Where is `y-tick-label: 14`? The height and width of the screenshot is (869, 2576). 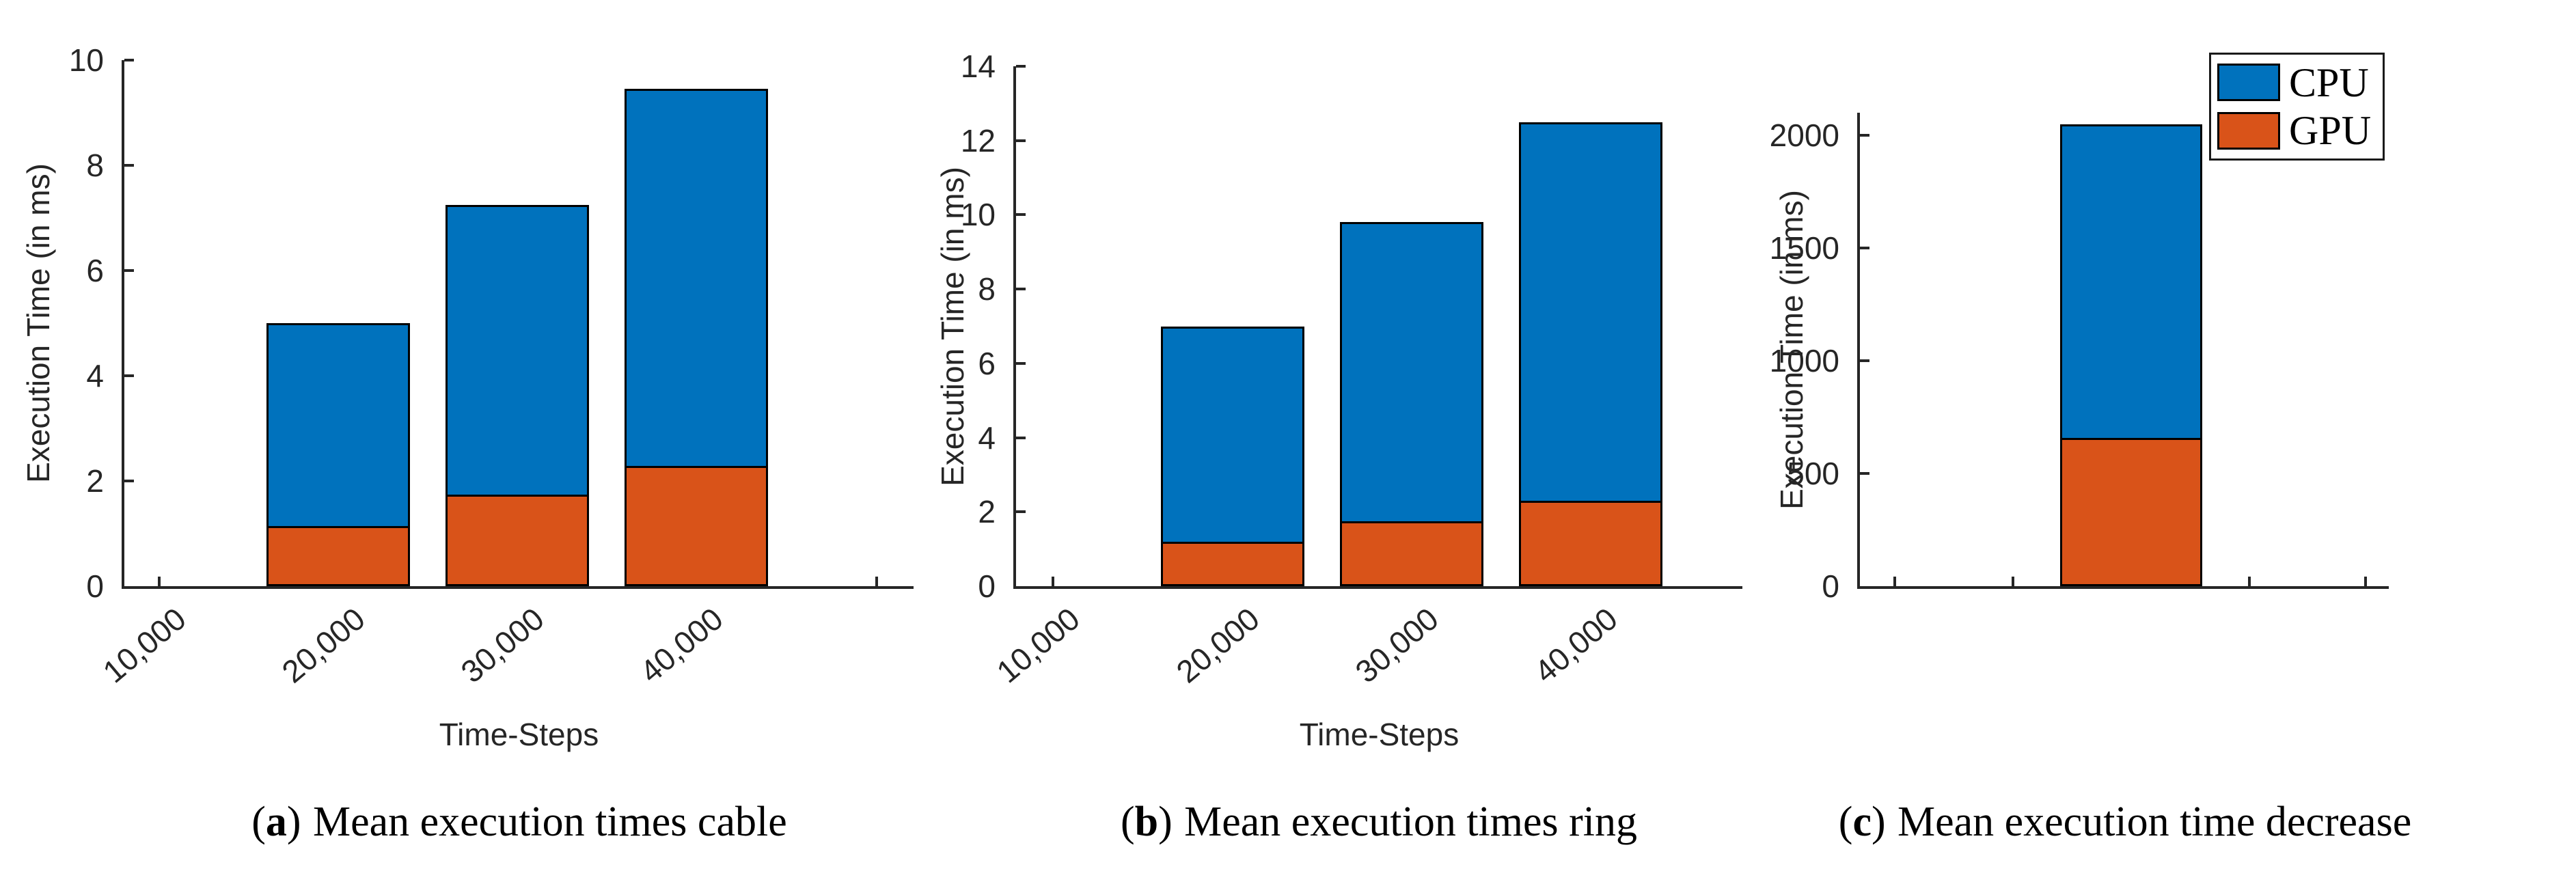 y-tick-label: 14 is located at coordinates (978, 67).